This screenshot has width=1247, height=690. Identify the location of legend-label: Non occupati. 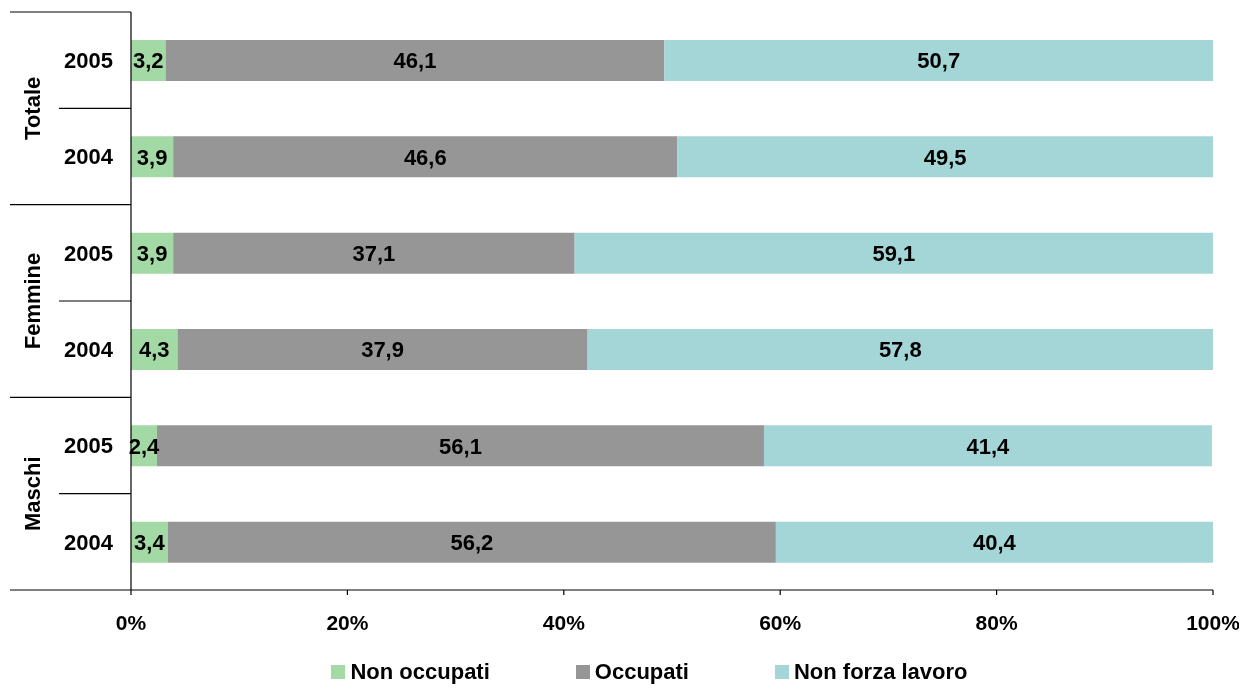
(420, 671).